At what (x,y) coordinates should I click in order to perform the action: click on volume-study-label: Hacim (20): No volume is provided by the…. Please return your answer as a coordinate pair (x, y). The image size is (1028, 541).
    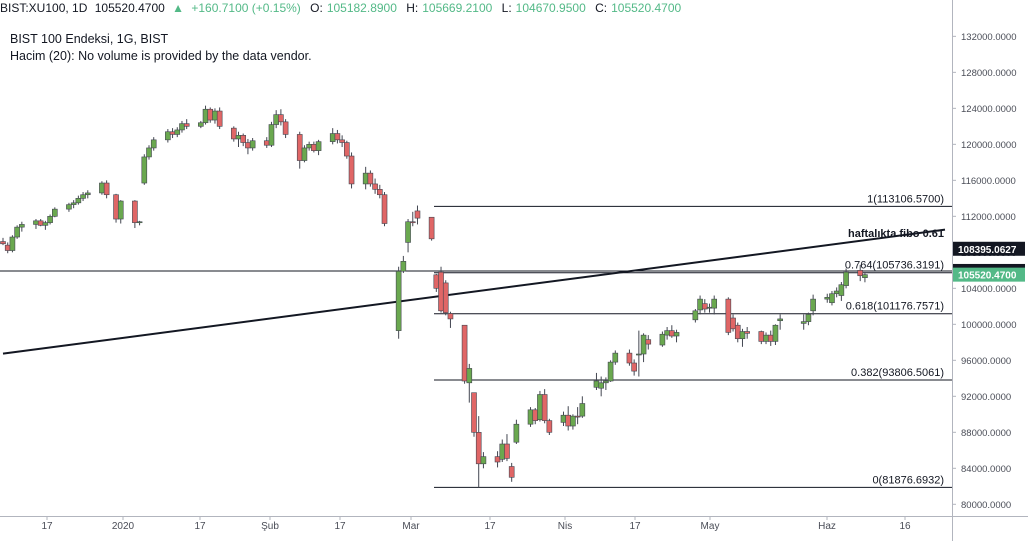
    Looking at the image, I should click on (161, 56).